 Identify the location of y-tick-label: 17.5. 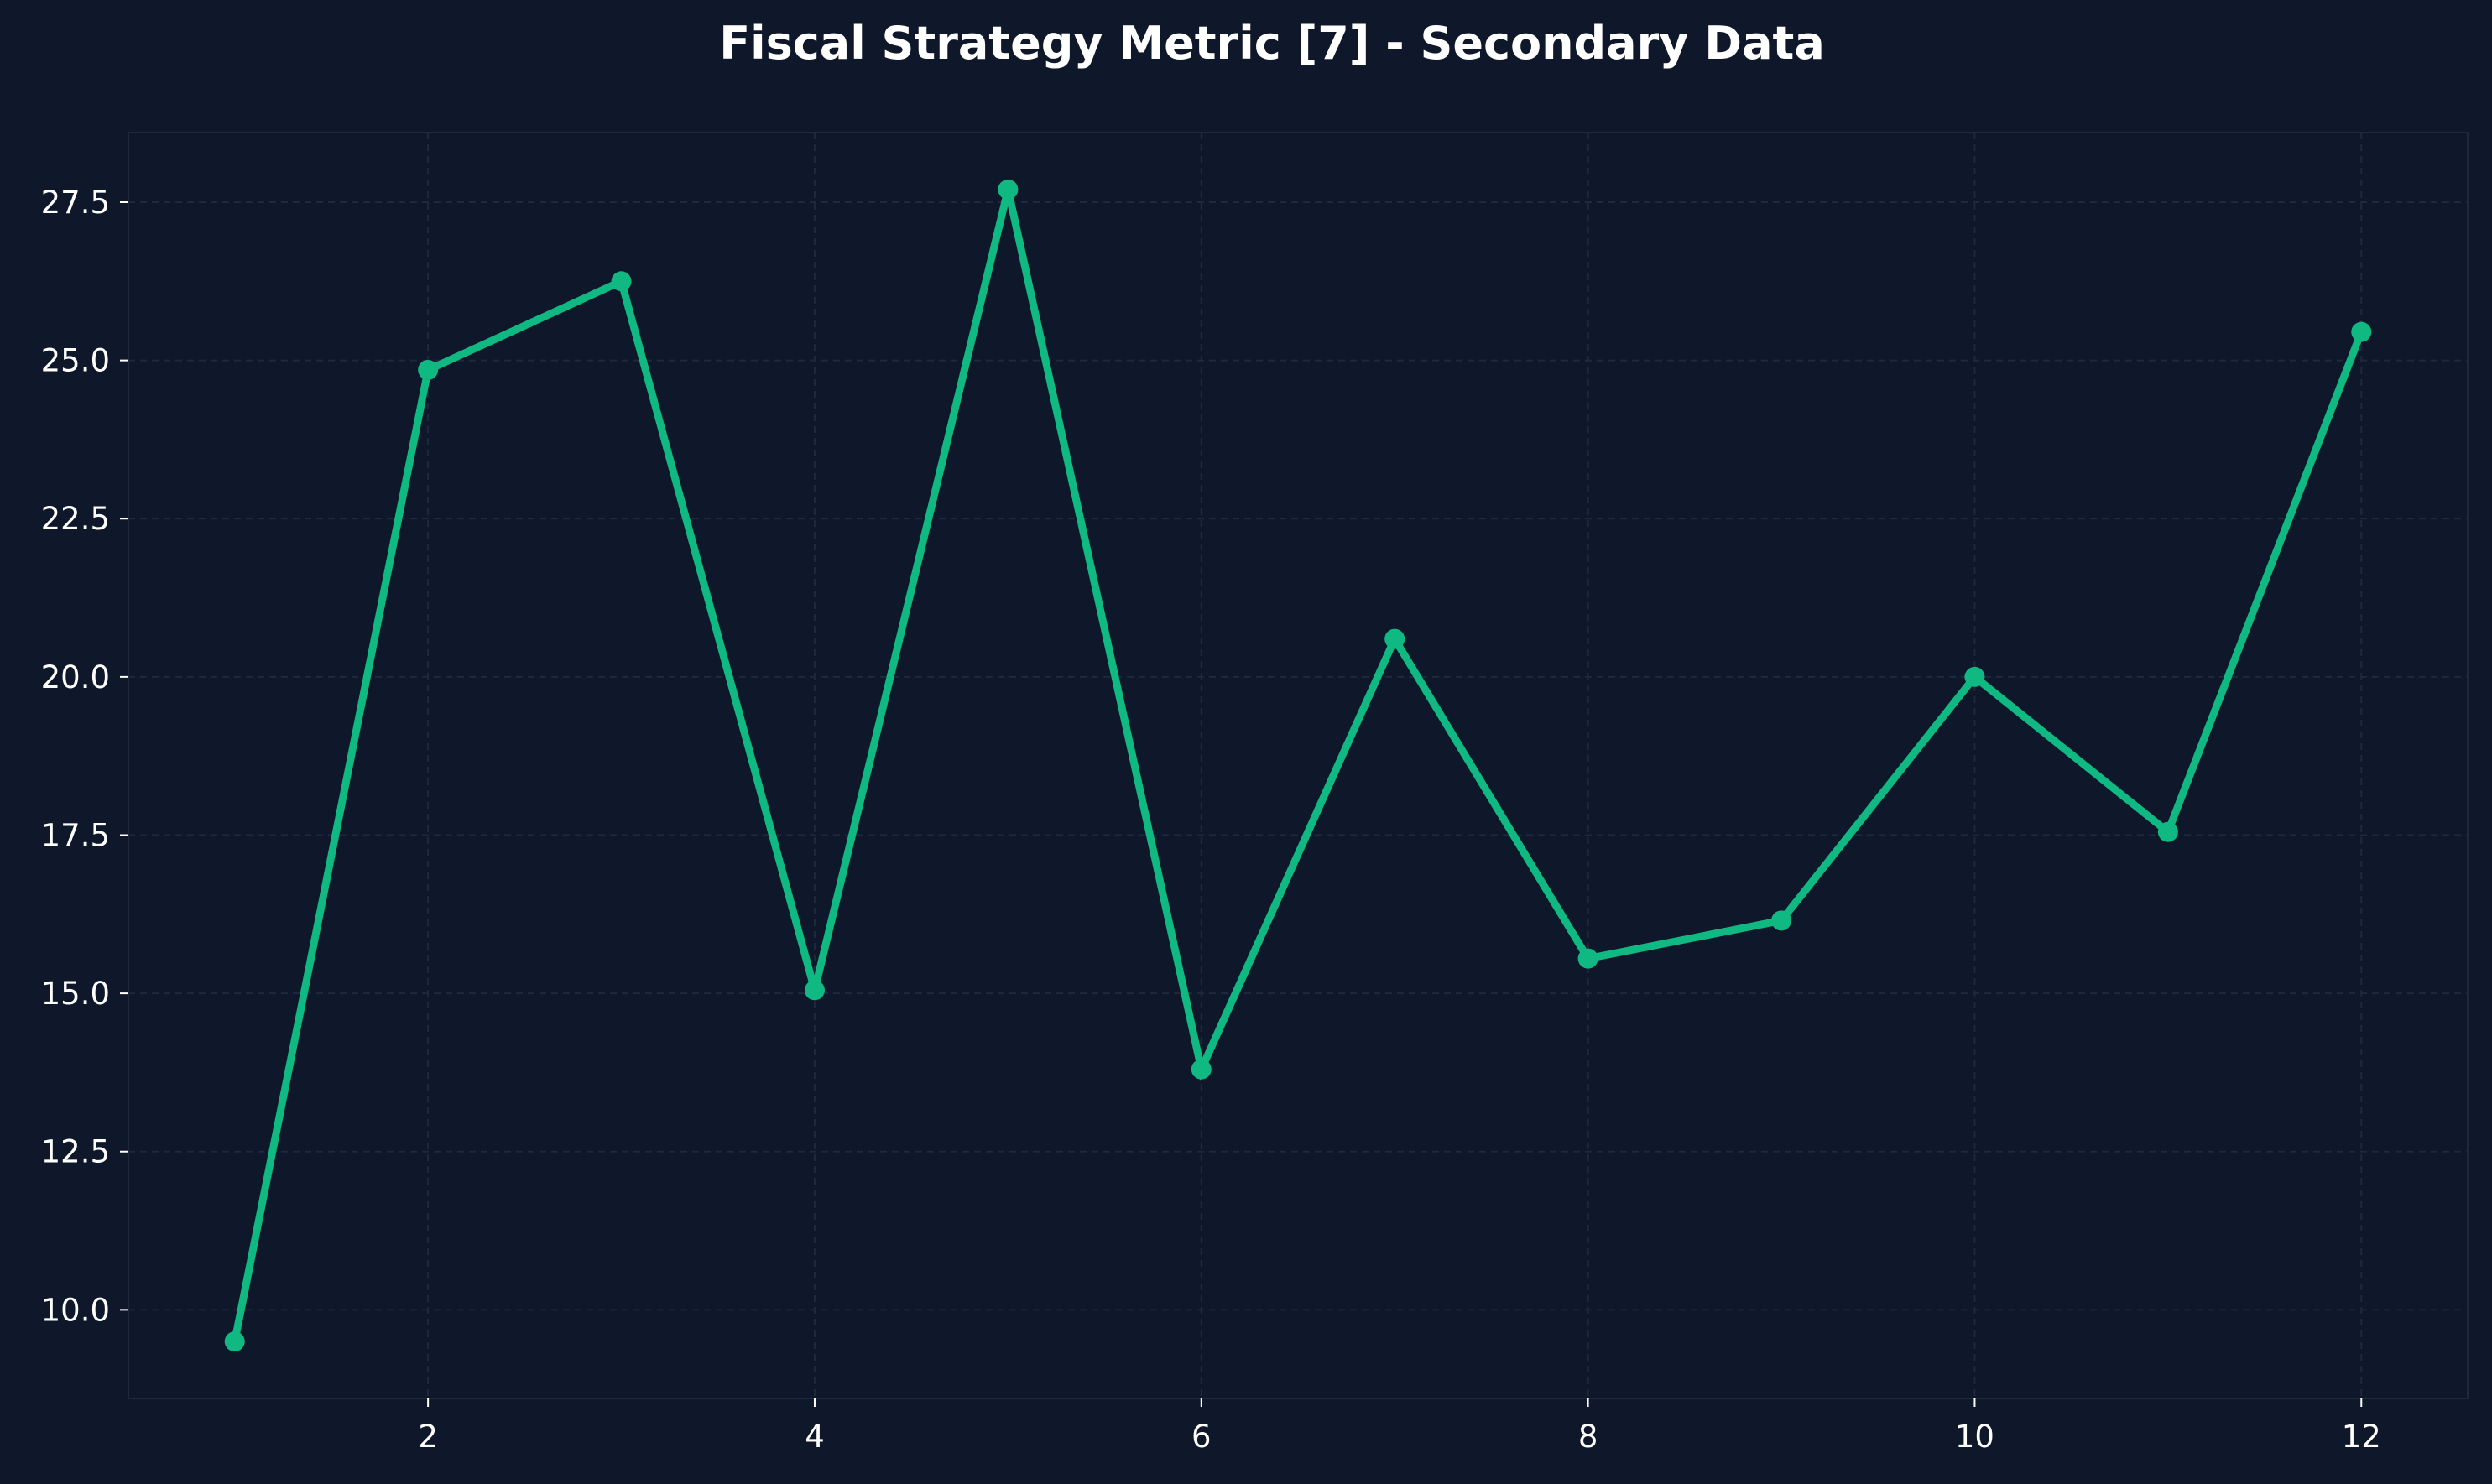
(75, 835).